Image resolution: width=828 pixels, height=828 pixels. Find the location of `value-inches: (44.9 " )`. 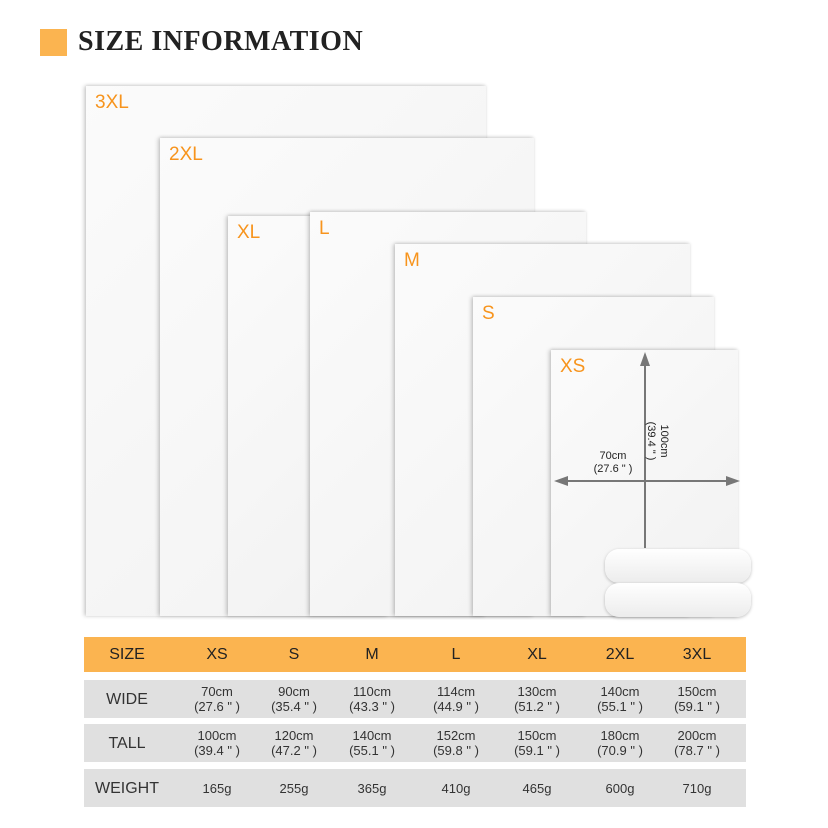

value-inches: (44.9 " ) is located at coordinates (456, 706).